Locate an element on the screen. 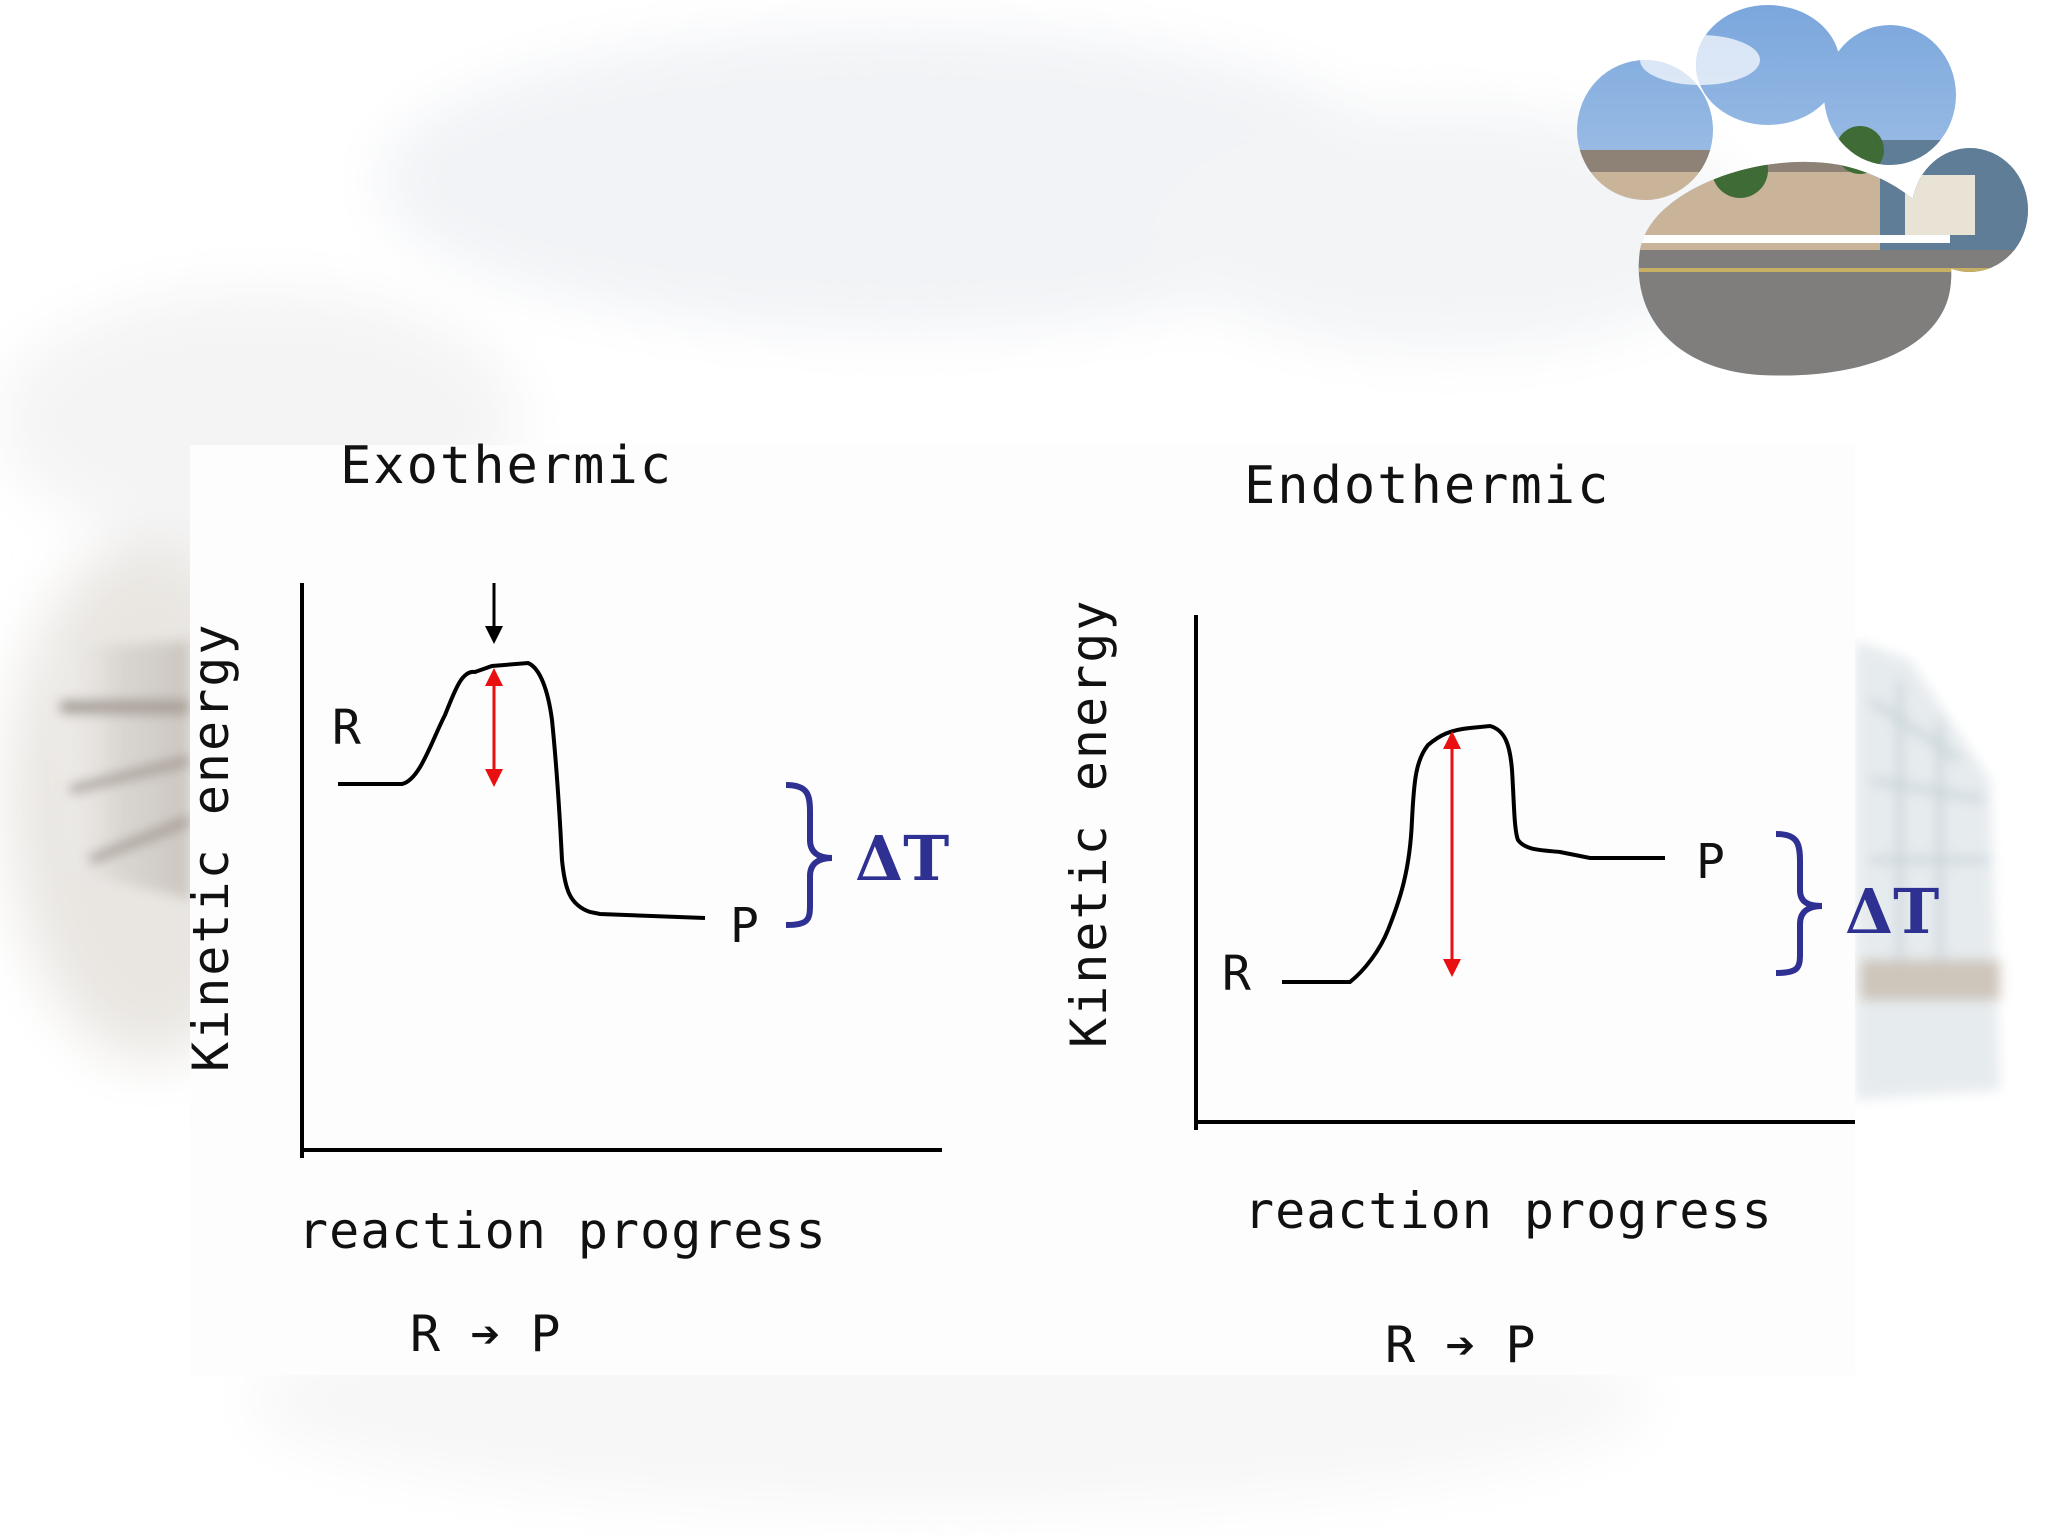  endothermic-energy-curve is located at coordinates (1473, 853).